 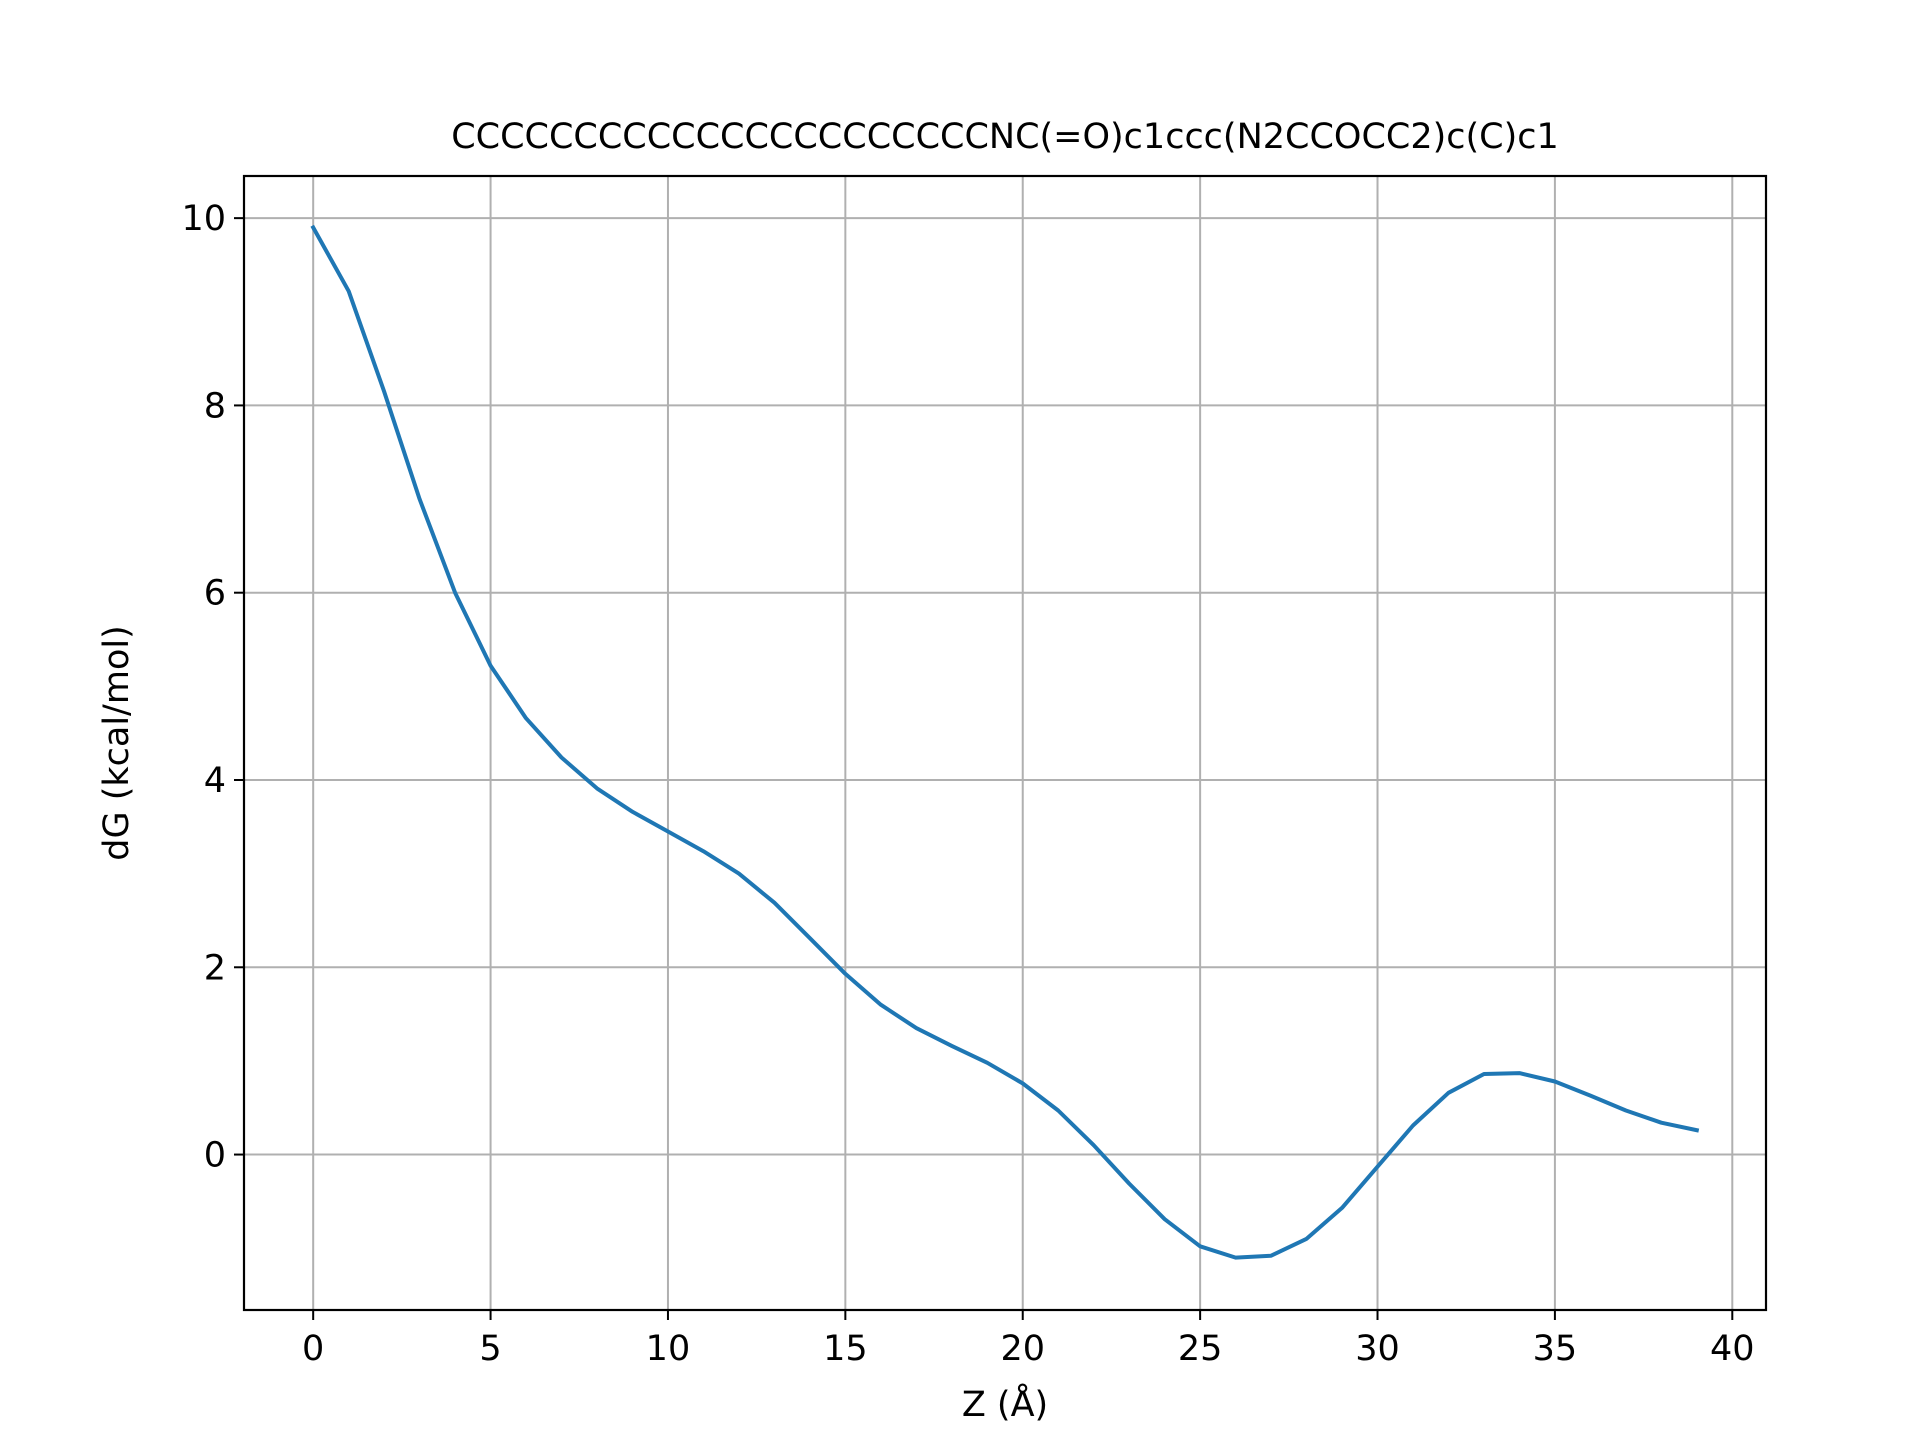 What do you see at coordinates (203, 219) in the screenshot?
I see `y-tick-label: 10` at bounding box center [203, 219].